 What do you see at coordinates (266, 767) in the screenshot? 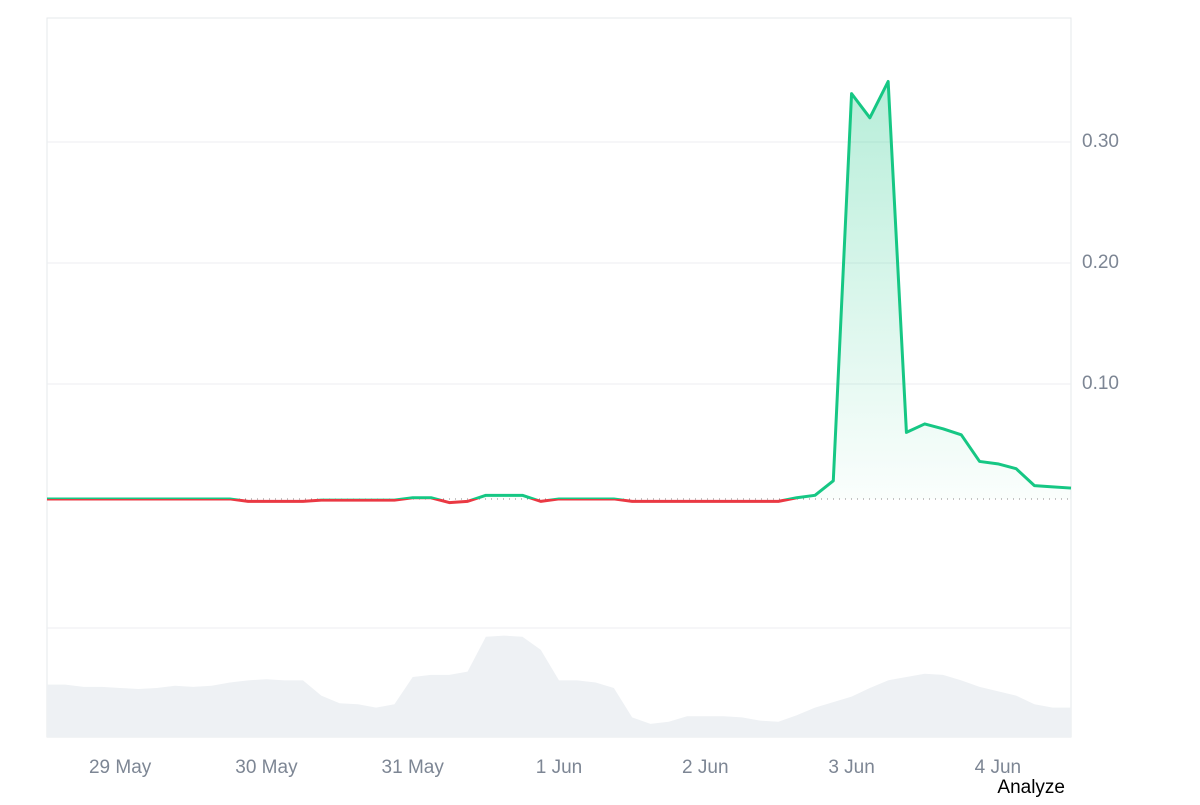
I see `x-tick-label: 30 May` at bounding box center [266, 767].